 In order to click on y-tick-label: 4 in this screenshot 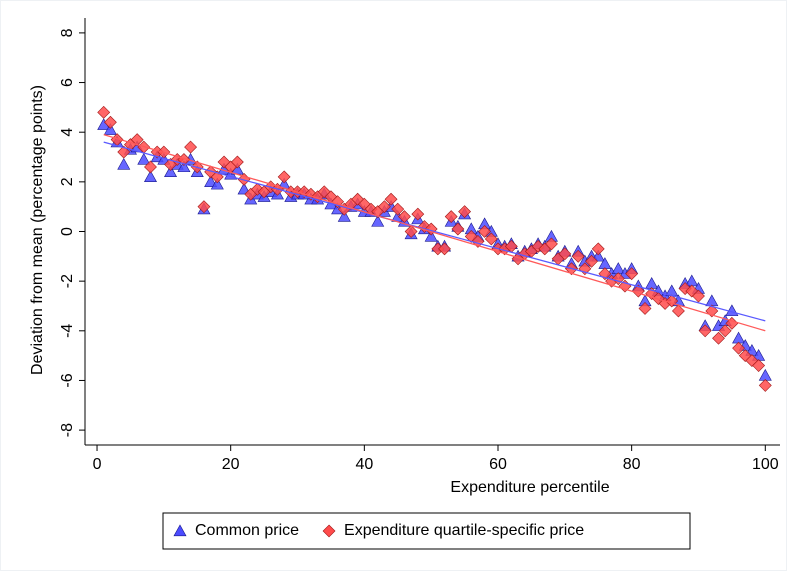, I will do `click(67, 132)`.